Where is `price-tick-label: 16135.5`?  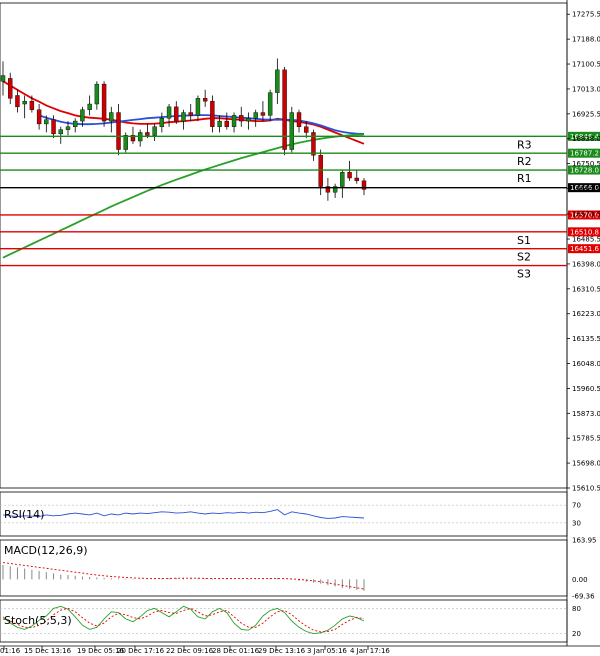
price-tick-label: 16135.5 is located at coordinates (586, 339).